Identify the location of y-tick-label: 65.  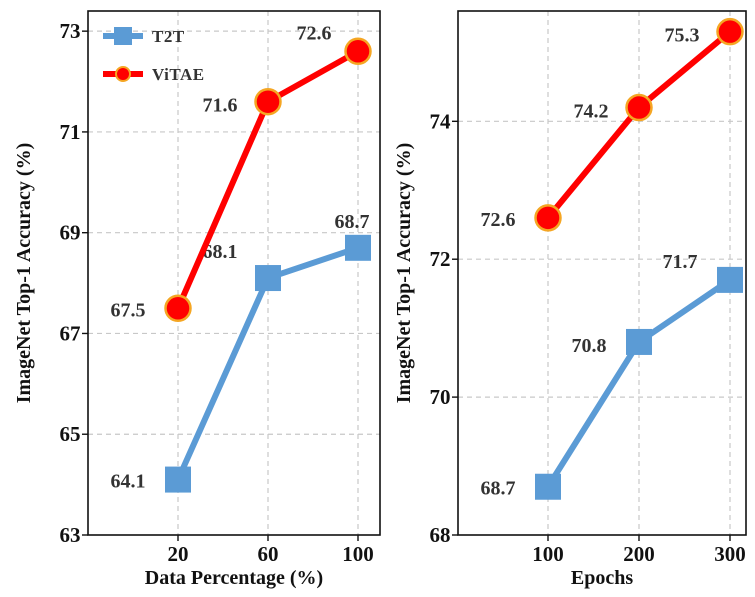
(70, 434).